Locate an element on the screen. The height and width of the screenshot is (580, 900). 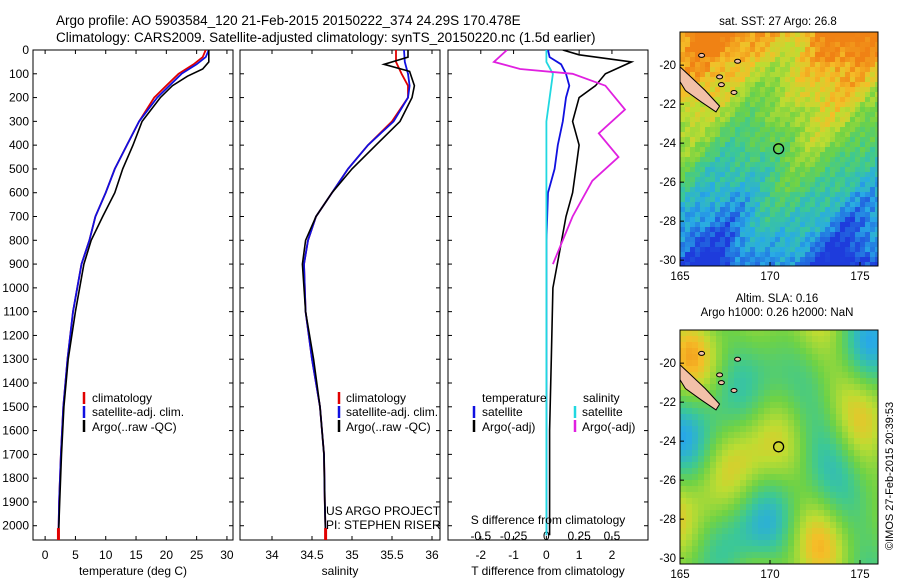
project-credit: US ARGO PROJECT is located at coordinates (383, 511).